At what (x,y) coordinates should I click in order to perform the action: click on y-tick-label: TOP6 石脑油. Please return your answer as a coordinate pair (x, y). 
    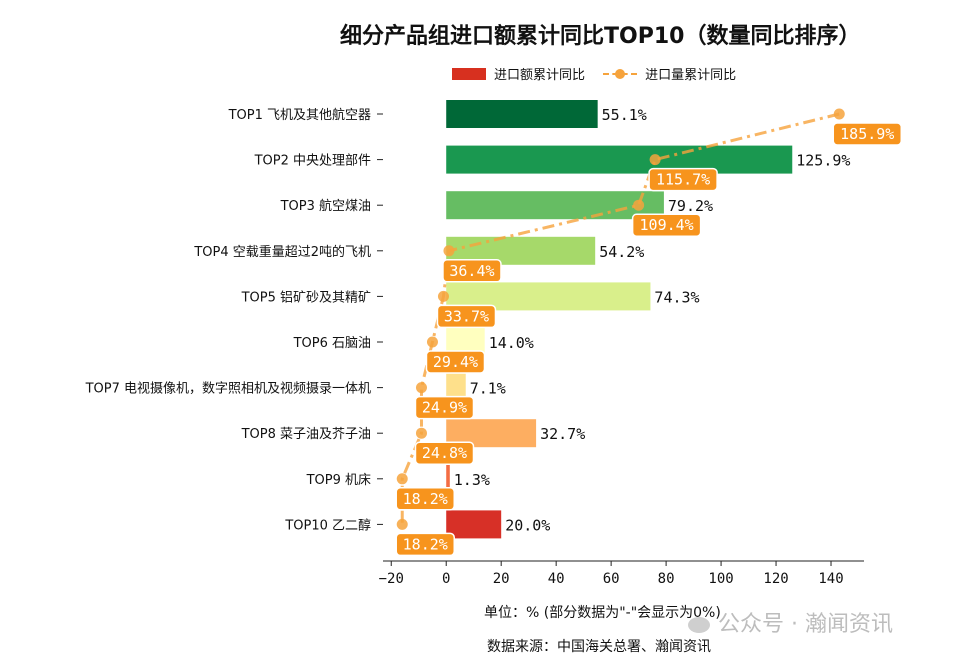
    Looking at the image, I should click on (332, 343).